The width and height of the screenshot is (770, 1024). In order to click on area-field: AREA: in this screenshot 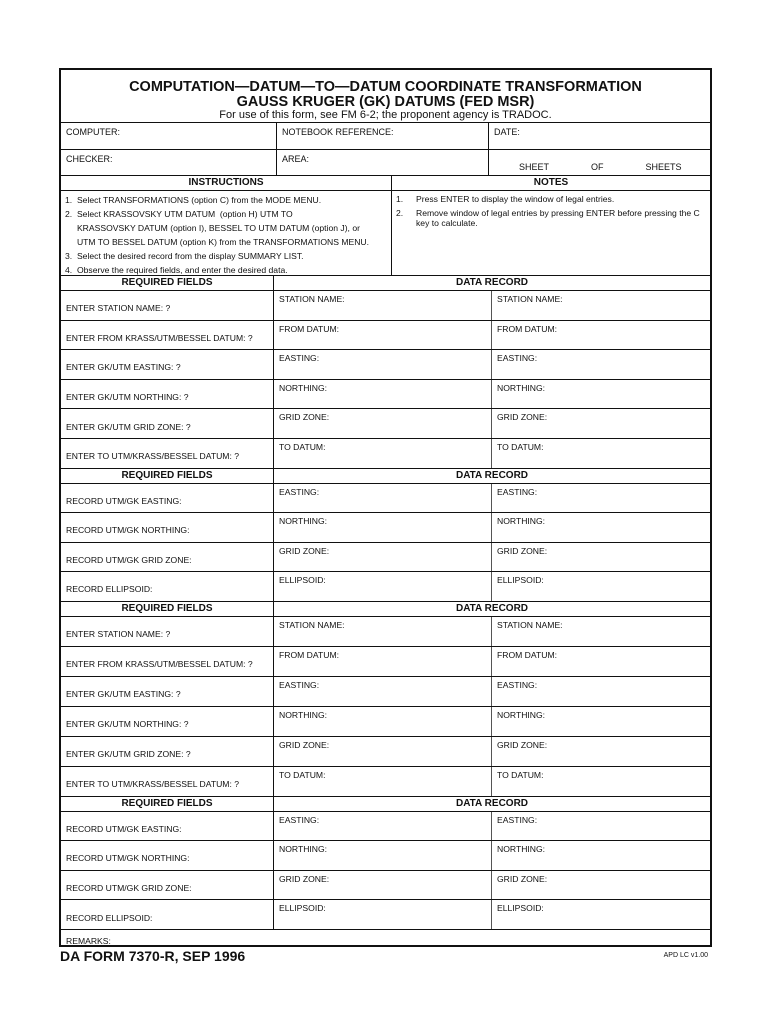, I will do `click(382, 162)`.